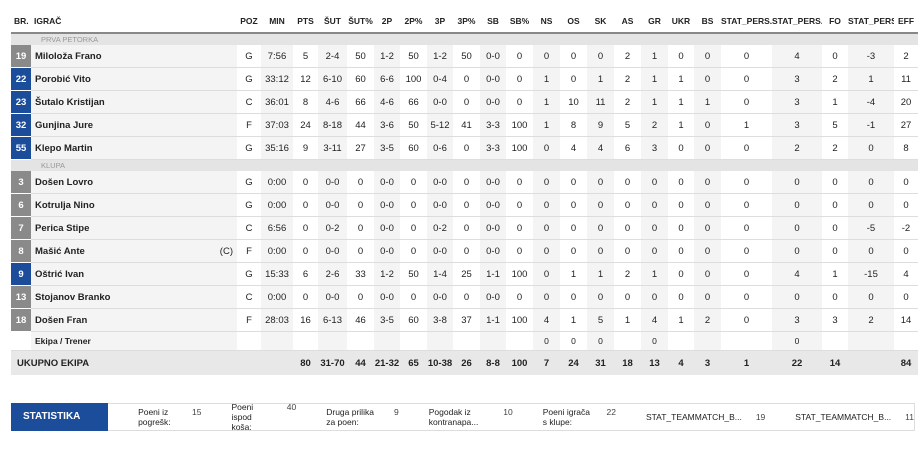 The height and width of the screenshot is (459, 921). What do you see at coordinates (835, 22) in the screenshot?
I see `col-header-fo: FO` at bounding box center [835, 22].